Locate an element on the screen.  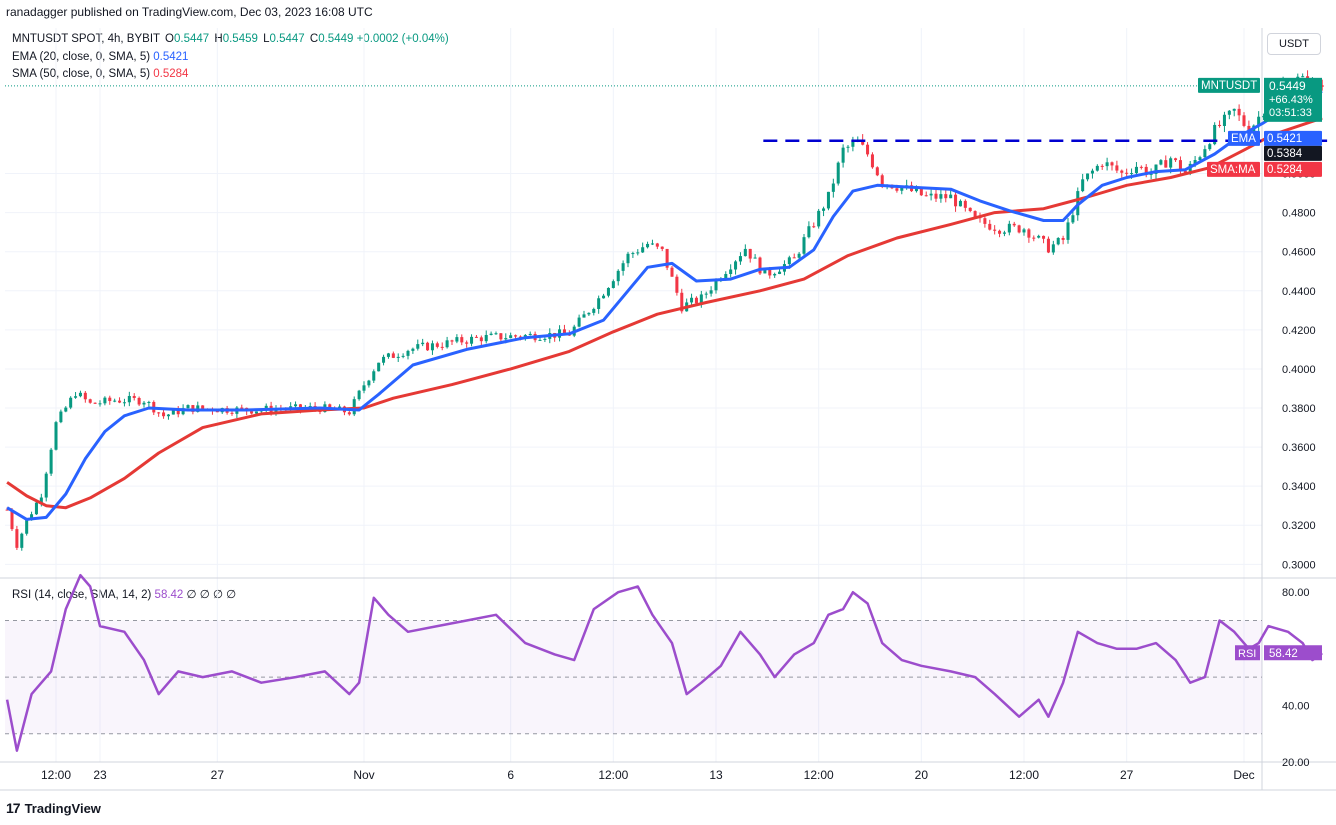
ema-tag-label-bg is located at coordinates (1244, 138).